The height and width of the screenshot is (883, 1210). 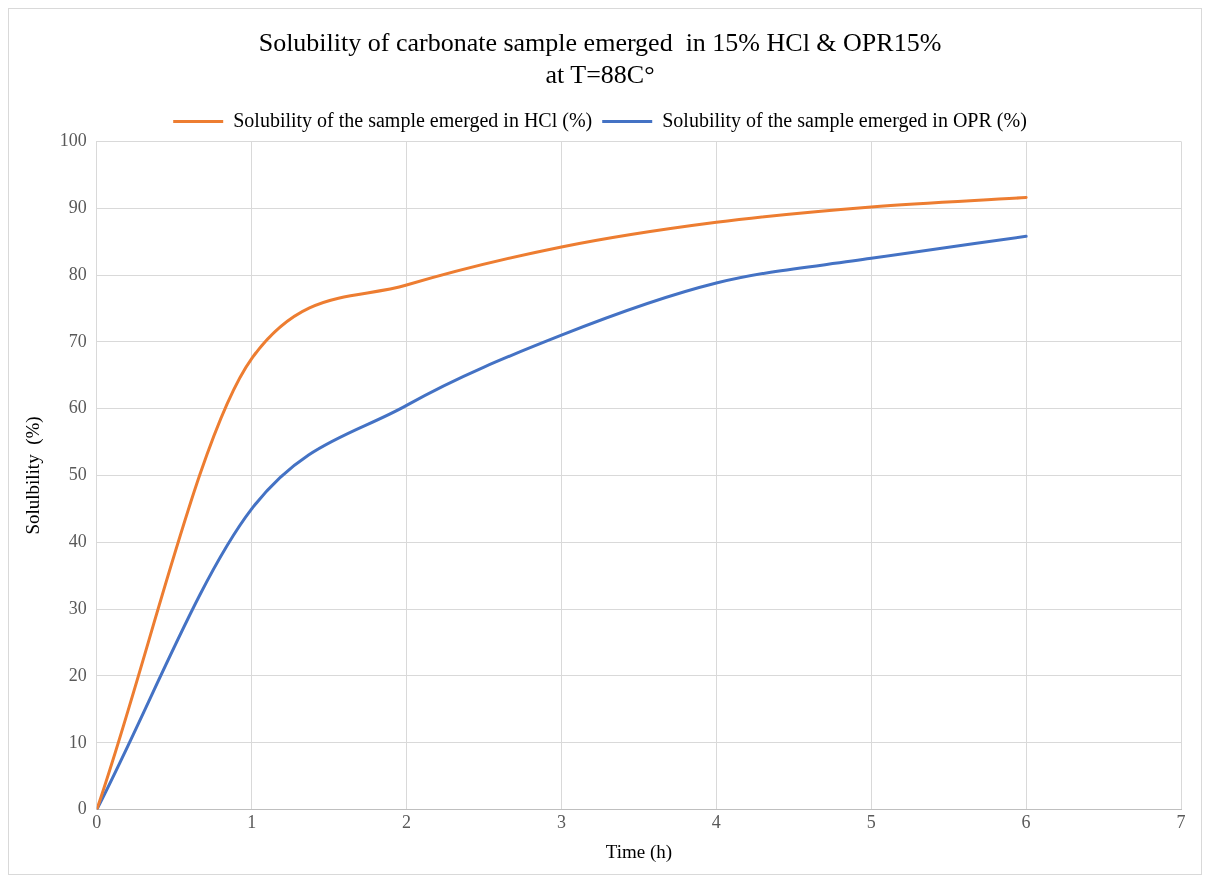 I want to click on x-tick-label: 1, so click(x=252, y=822).